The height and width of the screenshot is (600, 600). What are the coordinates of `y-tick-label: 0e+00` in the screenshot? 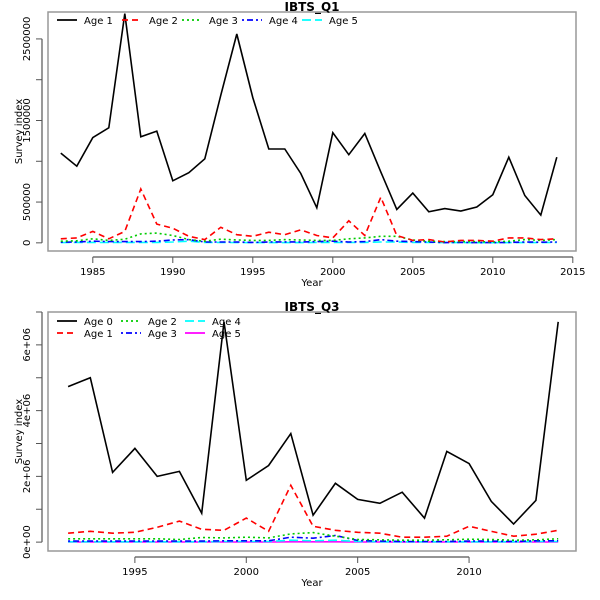 It's located at (27, 542).